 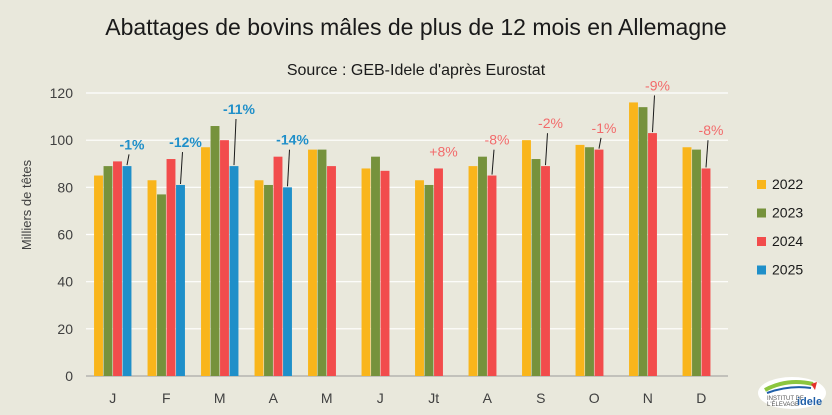 I want to click on y-tick-label: 20, so click(x=65, y=329).